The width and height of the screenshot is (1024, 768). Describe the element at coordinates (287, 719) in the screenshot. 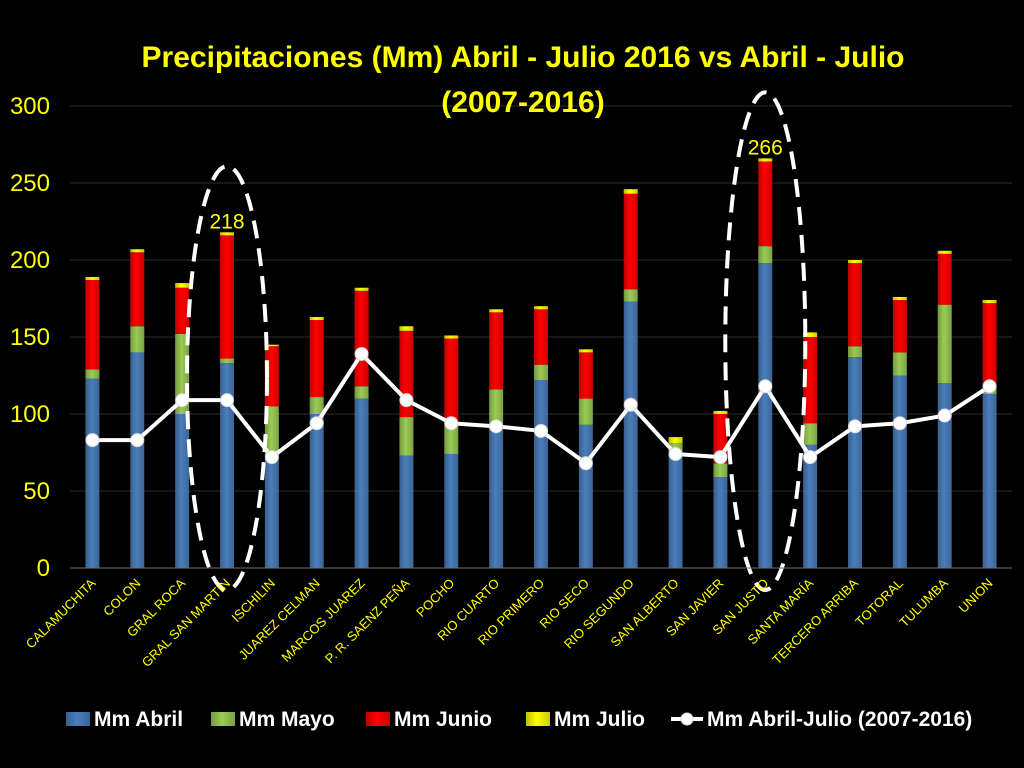

I see `legend-label: Mm Mayo` at that location.